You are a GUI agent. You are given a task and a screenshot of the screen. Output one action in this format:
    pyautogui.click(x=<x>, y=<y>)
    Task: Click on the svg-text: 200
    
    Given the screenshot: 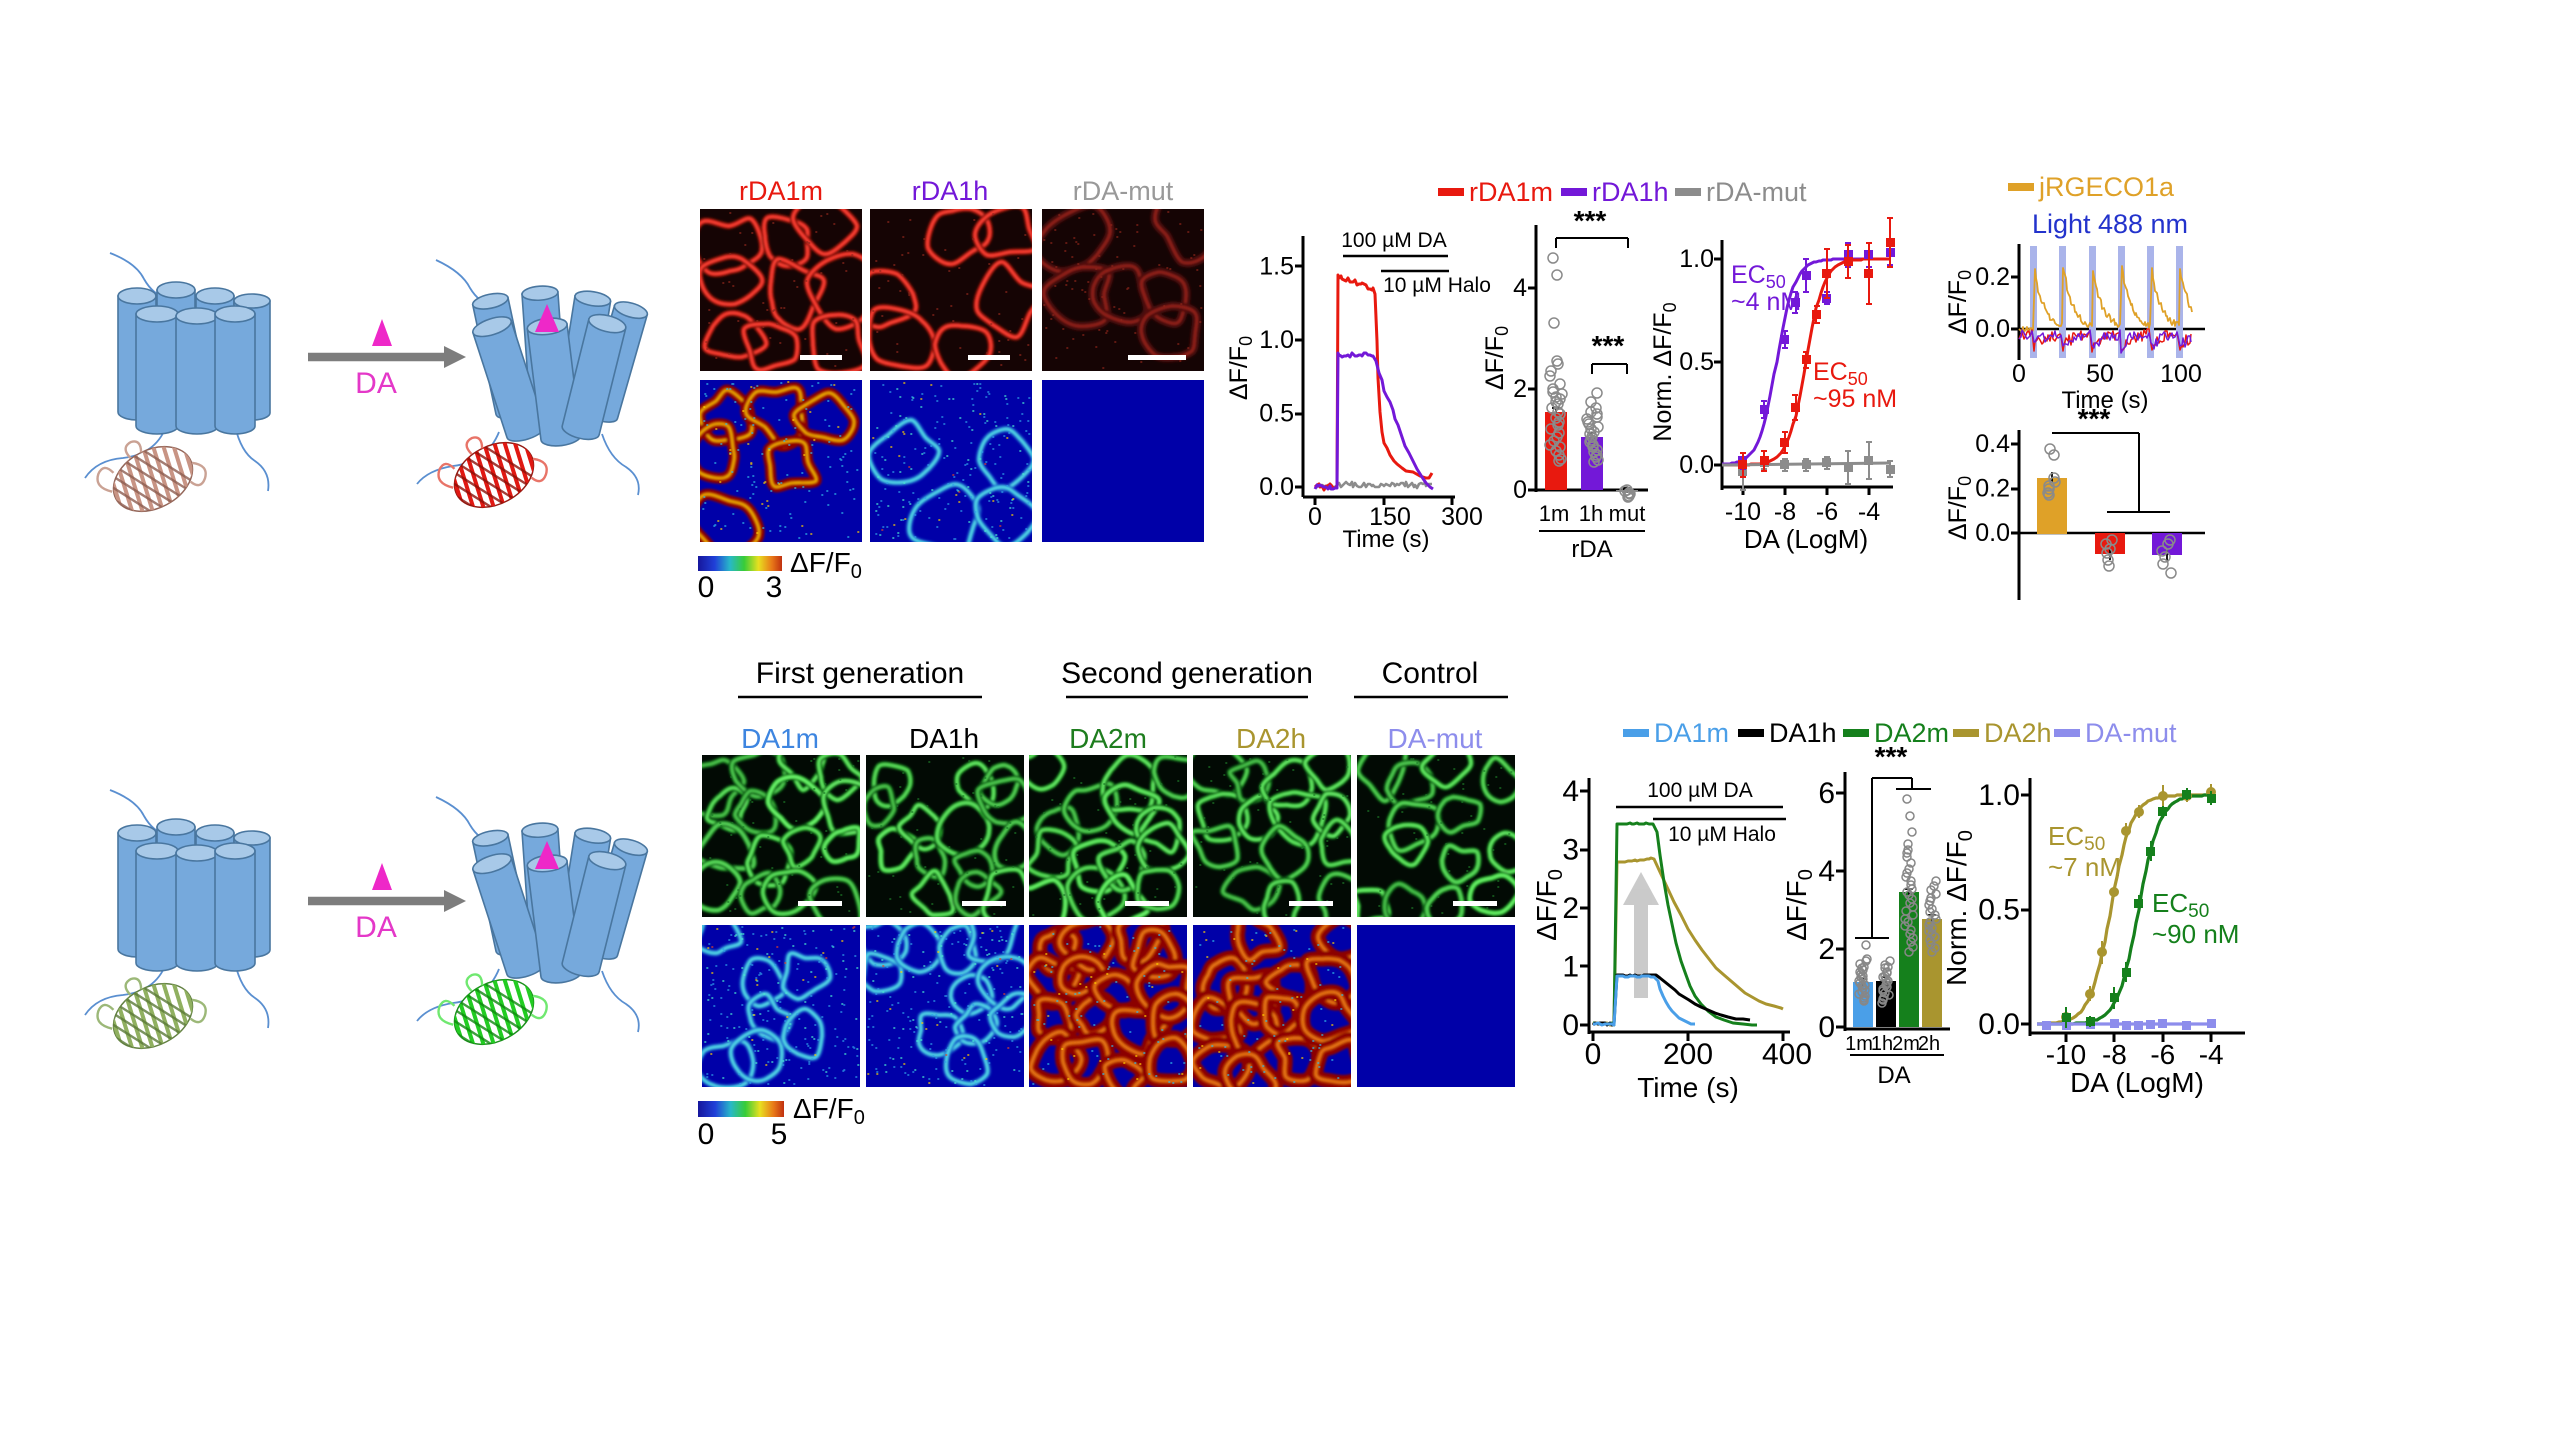 What is the action you would take?
    pyautogui.click(x=1688, y=1054)
    